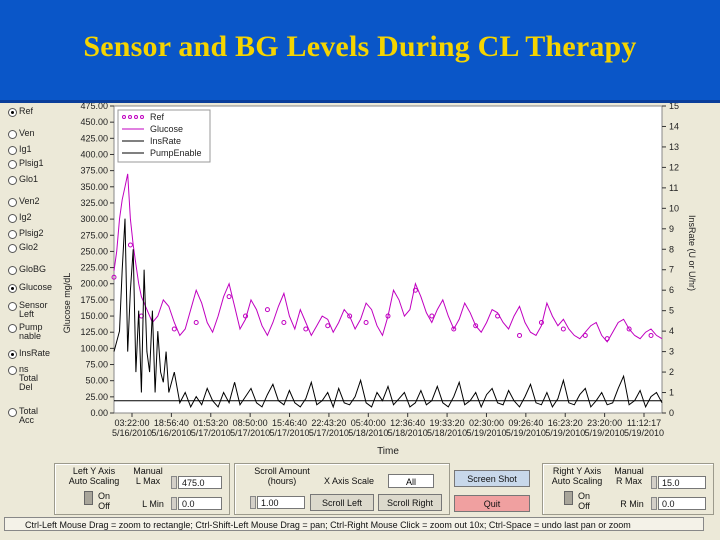  I want to click on x-tick-time-label: 12:36:40, so click(407, 423).